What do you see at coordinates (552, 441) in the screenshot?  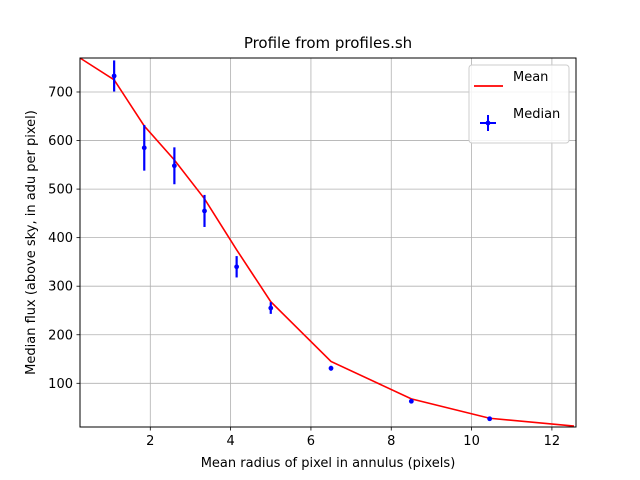 I see `x-tick-label: 12` at bounding box center [552, 441].